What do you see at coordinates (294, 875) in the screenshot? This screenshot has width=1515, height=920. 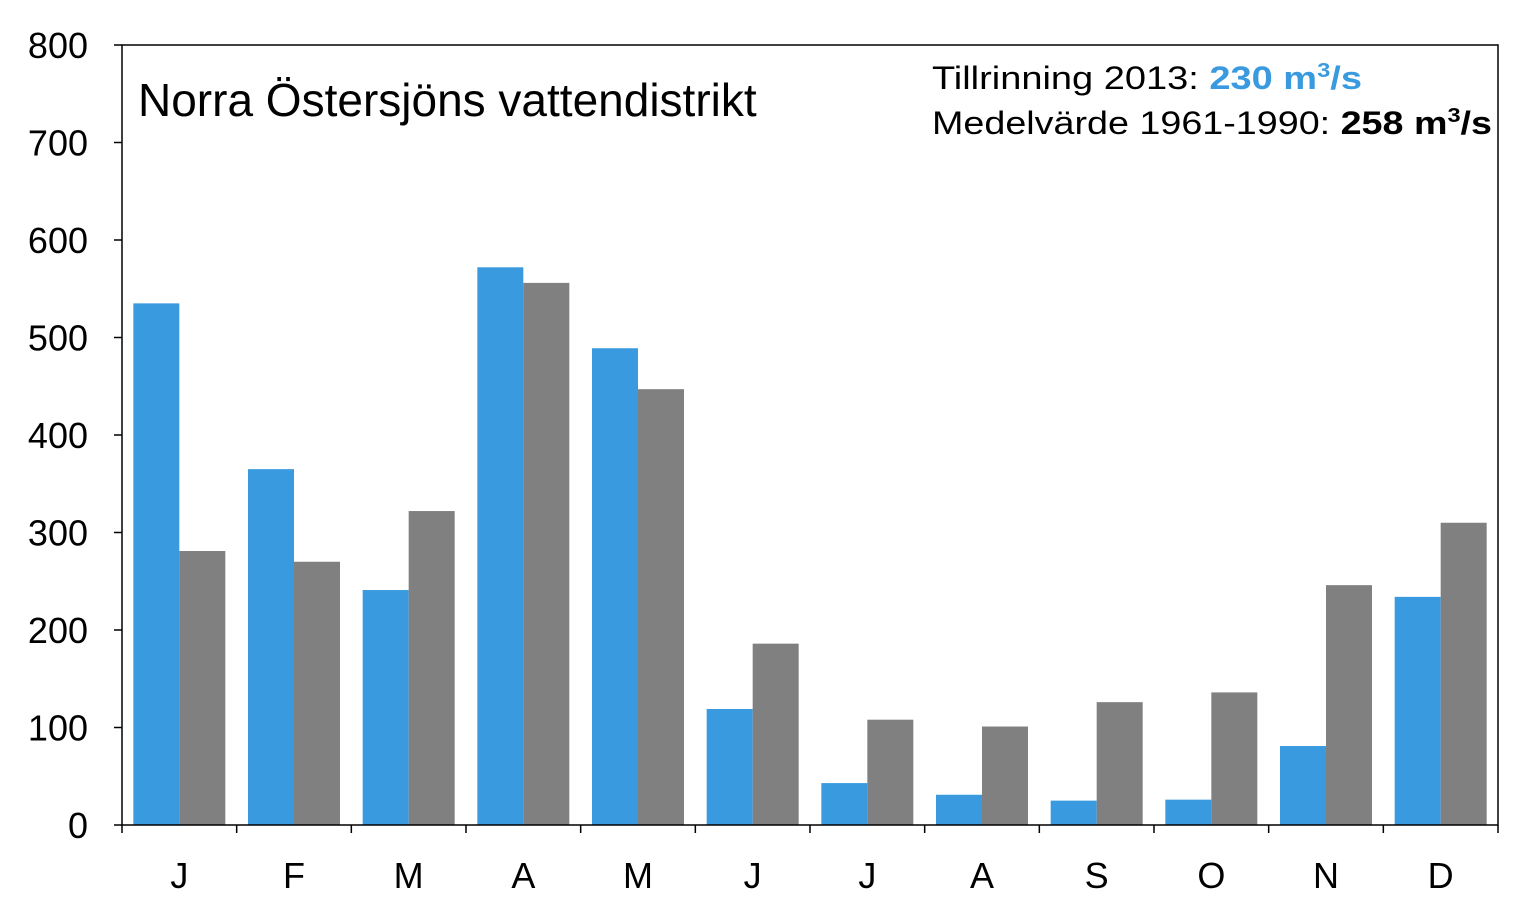 I see `x-tick-label: F` at bounding box center [294, 875].